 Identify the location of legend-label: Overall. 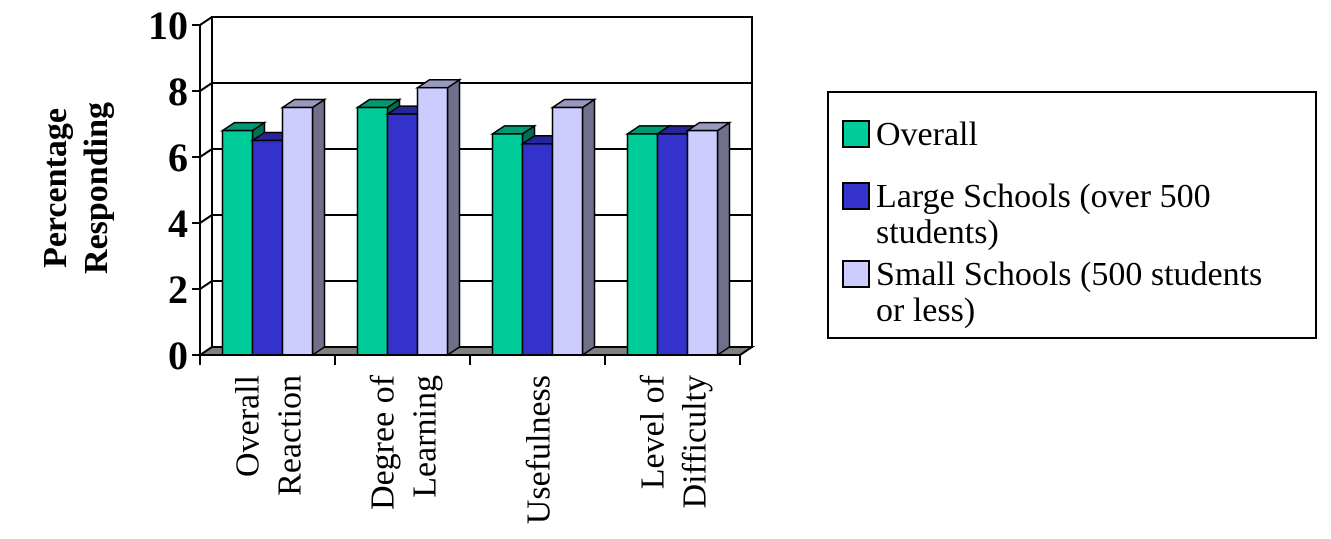
(927, 134).